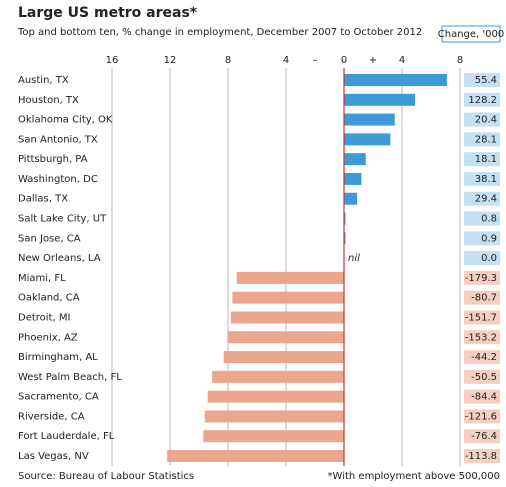  I want to click on change-value: -151.7, so click(481, 317).